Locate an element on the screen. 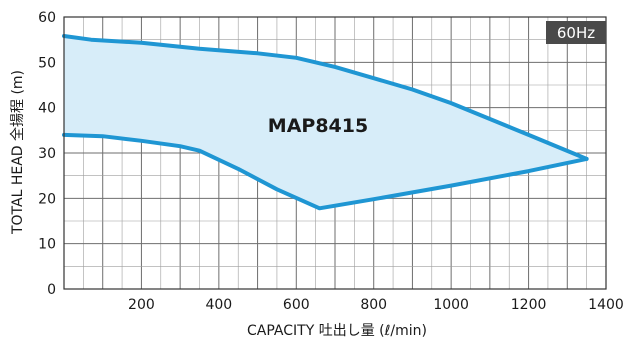  x-tick-label: 600 is located at coordinates (296, 305).